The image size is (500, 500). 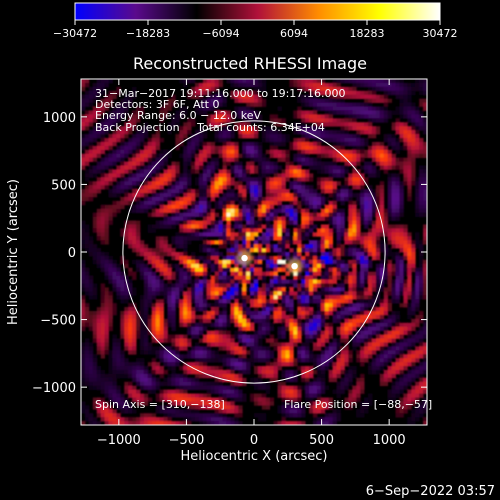 What do you see at coordinates (58, 321) in the screenshot?
I see `y-tick-label: −500` at bounding box center [58, 321].